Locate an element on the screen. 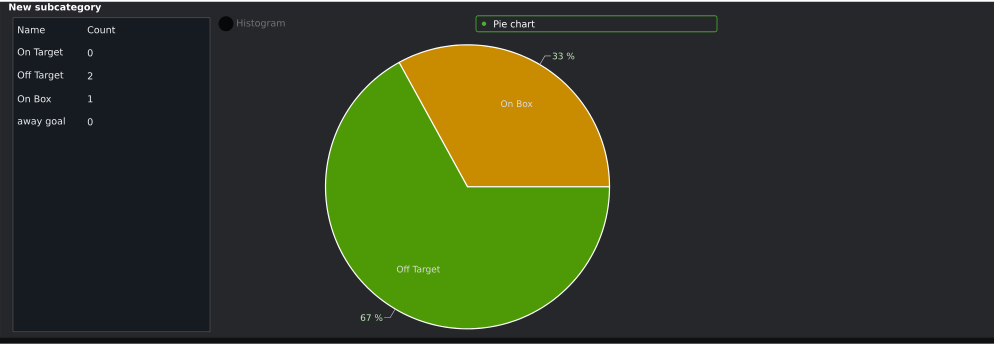 The height and width of the screenshot is (344, 994). text: On Box is located at coordinates (35, 98).